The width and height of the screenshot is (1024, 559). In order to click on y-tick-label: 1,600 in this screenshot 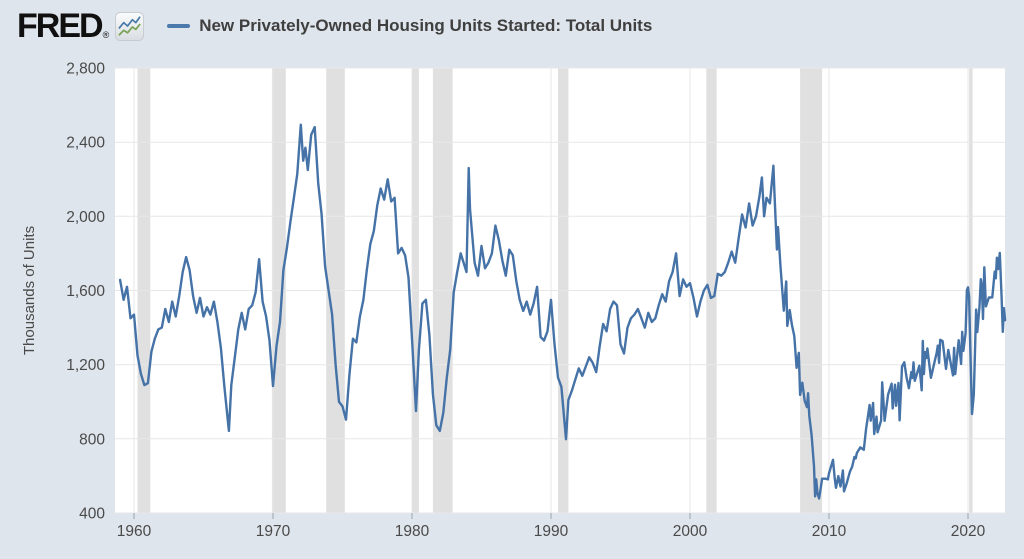, I will do `click(85, 291)`.